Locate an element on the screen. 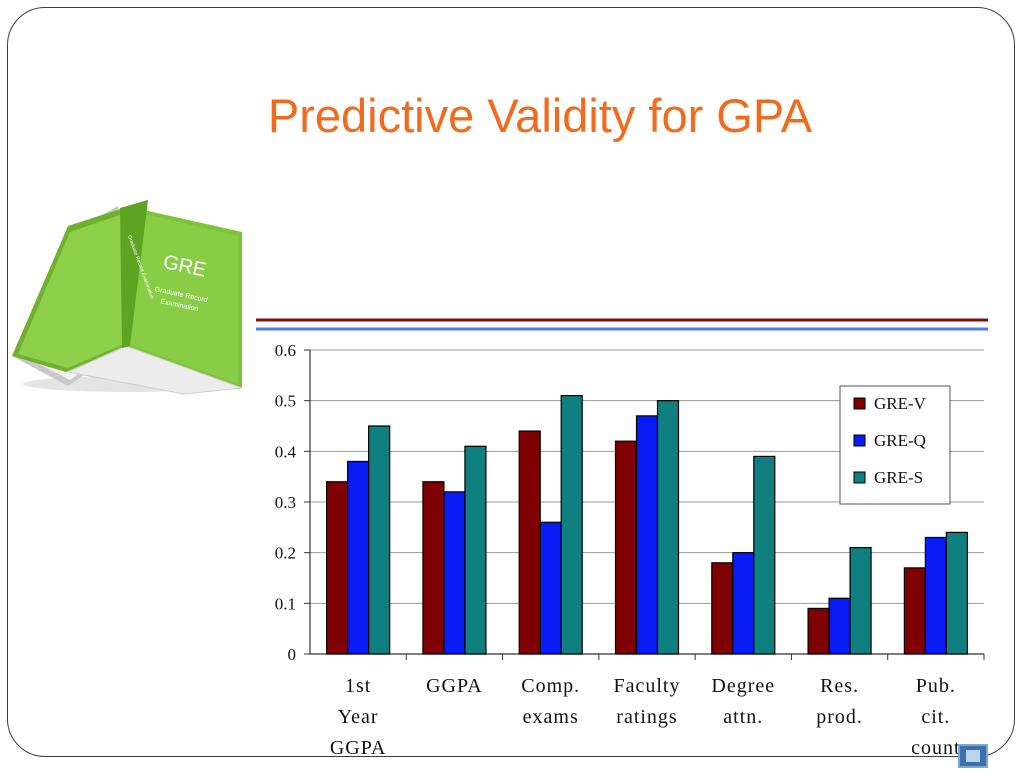 The height and width of the screenshot is (773, 1024). x-category-label: Pub. is located at coordinates (936, 686).